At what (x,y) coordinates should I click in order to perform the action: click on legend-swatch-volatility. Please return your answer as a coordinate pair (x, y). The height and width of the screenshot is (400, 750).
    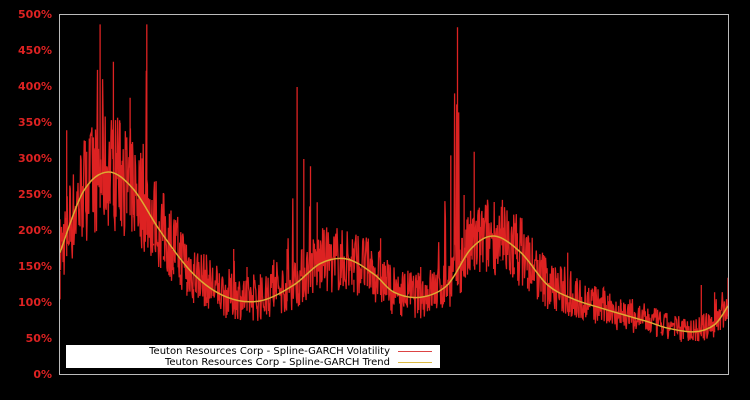
    Looking at the image, I should click on (415, 351).